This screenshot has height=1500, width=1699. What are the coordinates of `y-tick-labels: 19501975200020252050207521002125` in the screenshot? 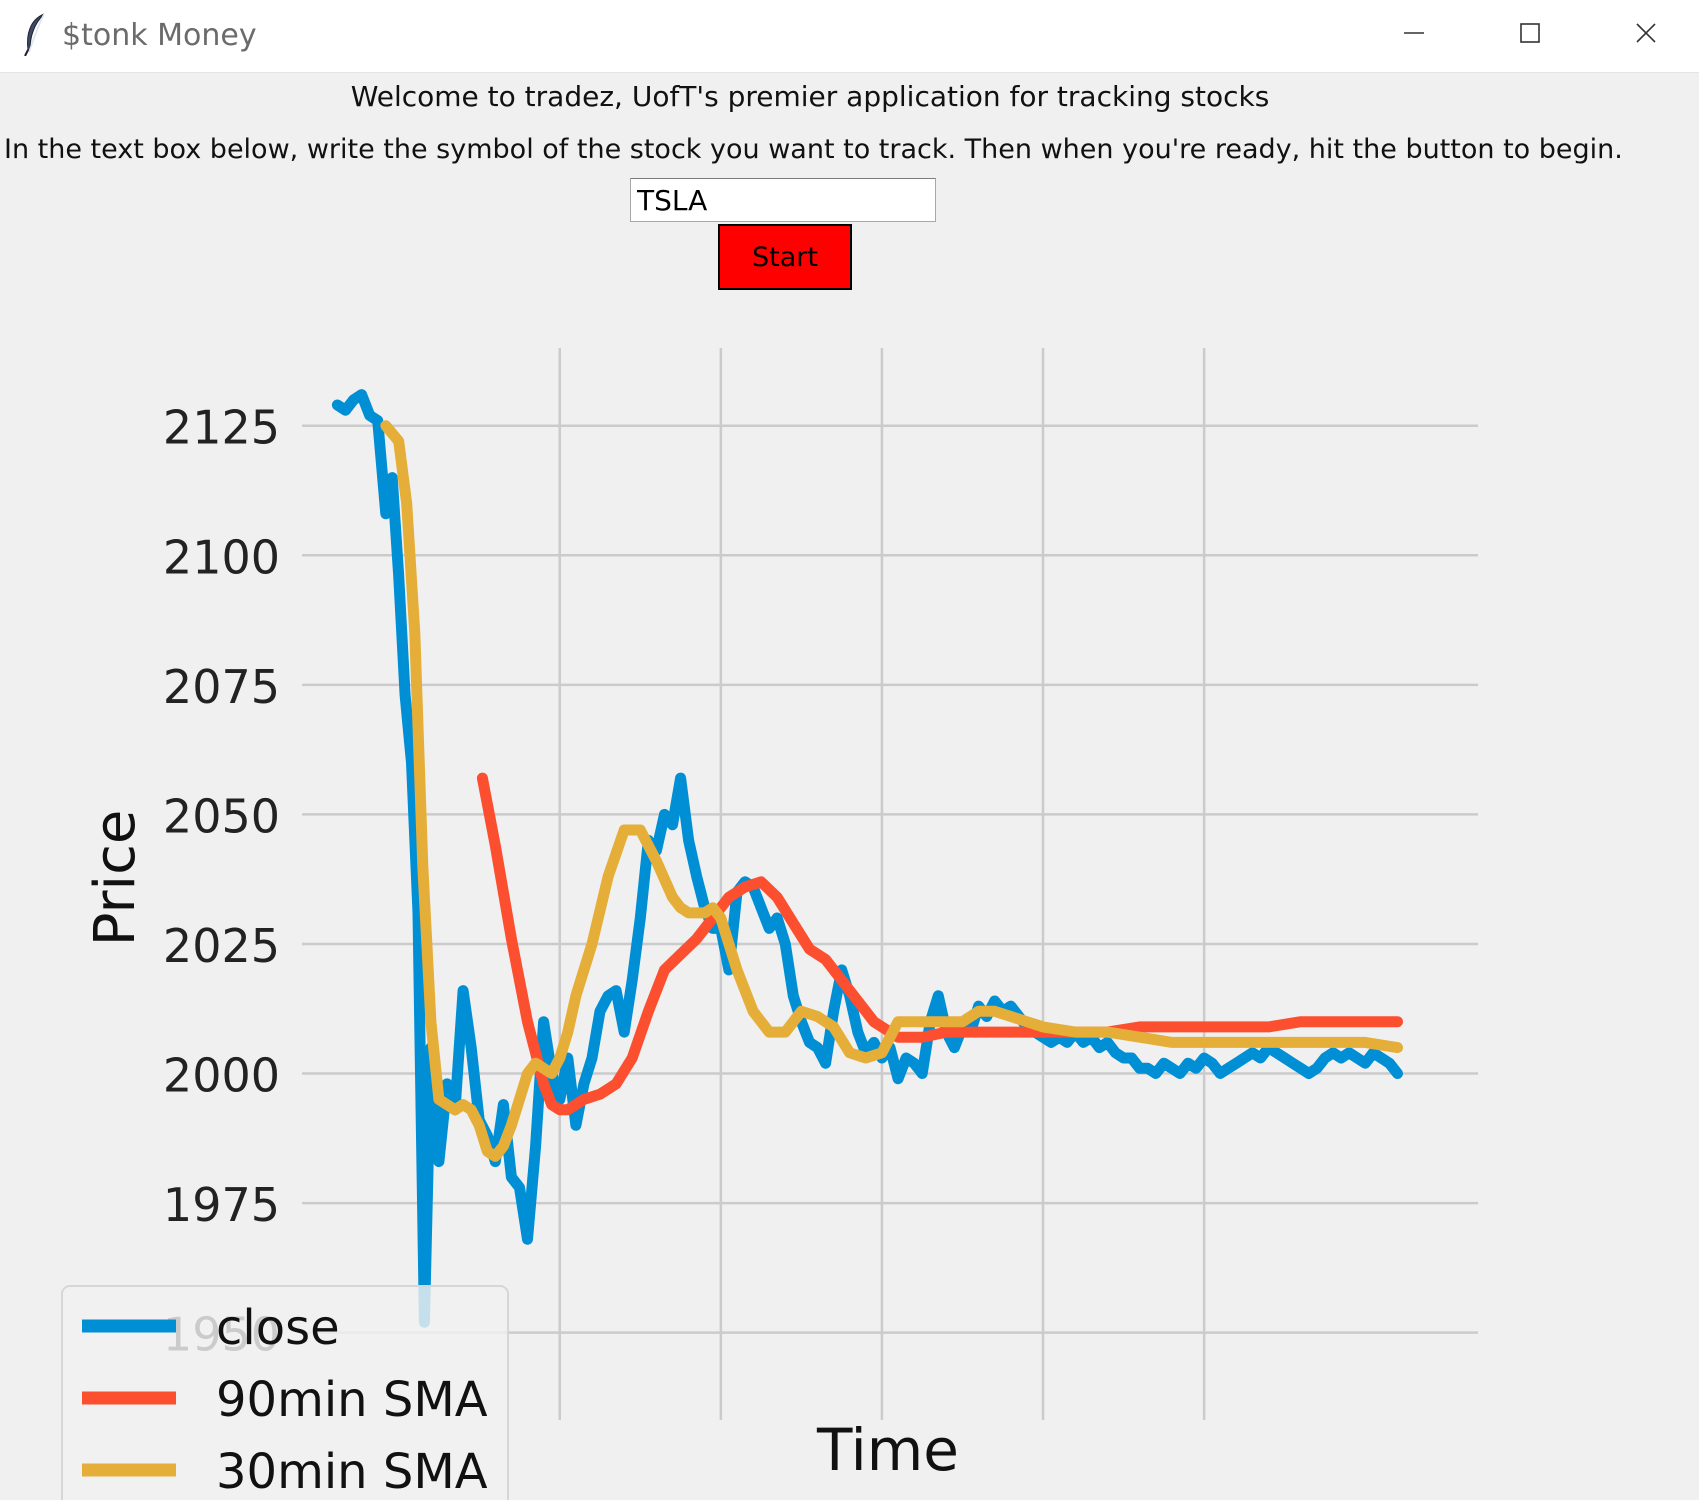 It's located at (221, 881).